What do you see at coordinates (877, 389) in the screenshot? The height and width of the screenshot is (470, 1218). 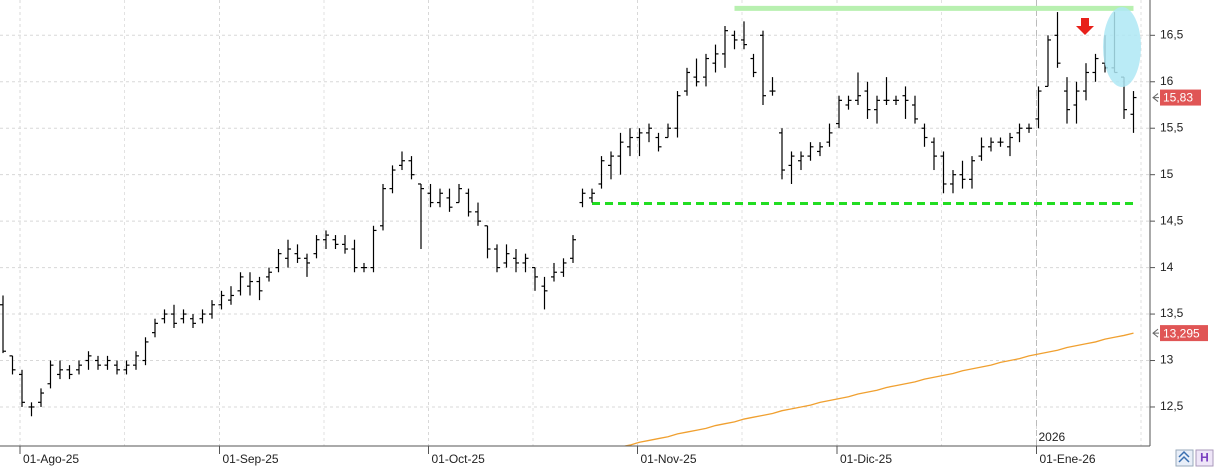 I see `moving-average` at bounding box center [877, 389].